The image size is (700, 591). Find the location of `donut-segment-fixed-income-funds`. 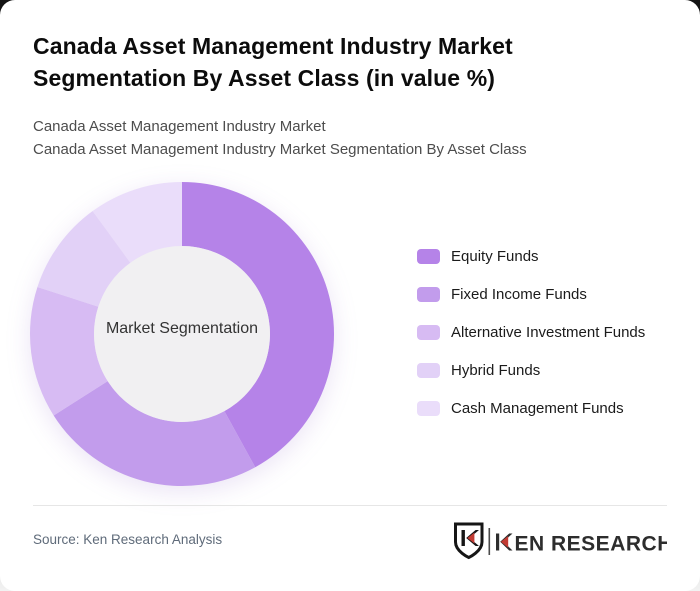

donut-segment-fixed-income-funds is located at coordinates (154, 434).